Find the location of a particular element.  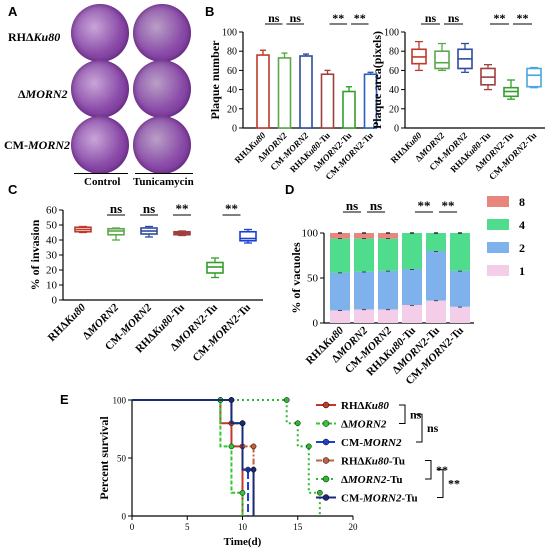

row-label-ku80: RHΔKu80 is located at coordinates (34, 37).